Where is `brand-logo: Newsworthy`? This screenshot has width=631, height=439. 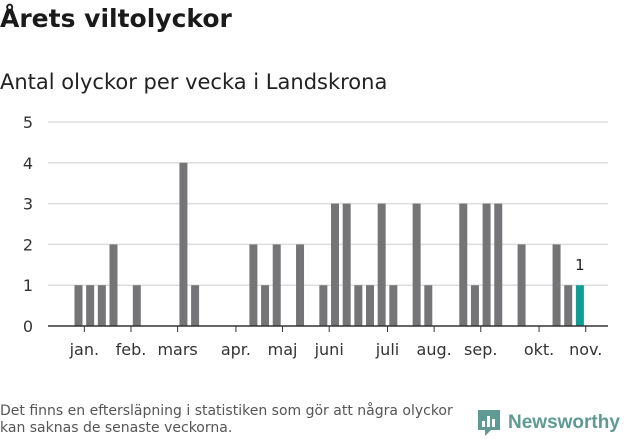 brand-logo: Newsworthy is located at coordinates (548, 423).